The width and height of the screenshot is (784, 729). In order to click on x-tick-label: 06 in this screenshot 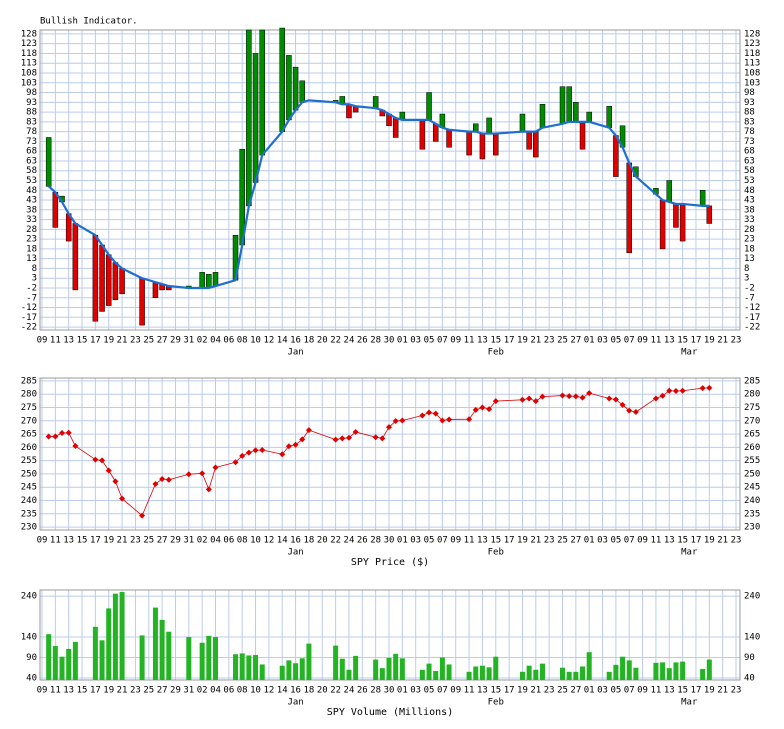, I will do `click(228, 341)`.